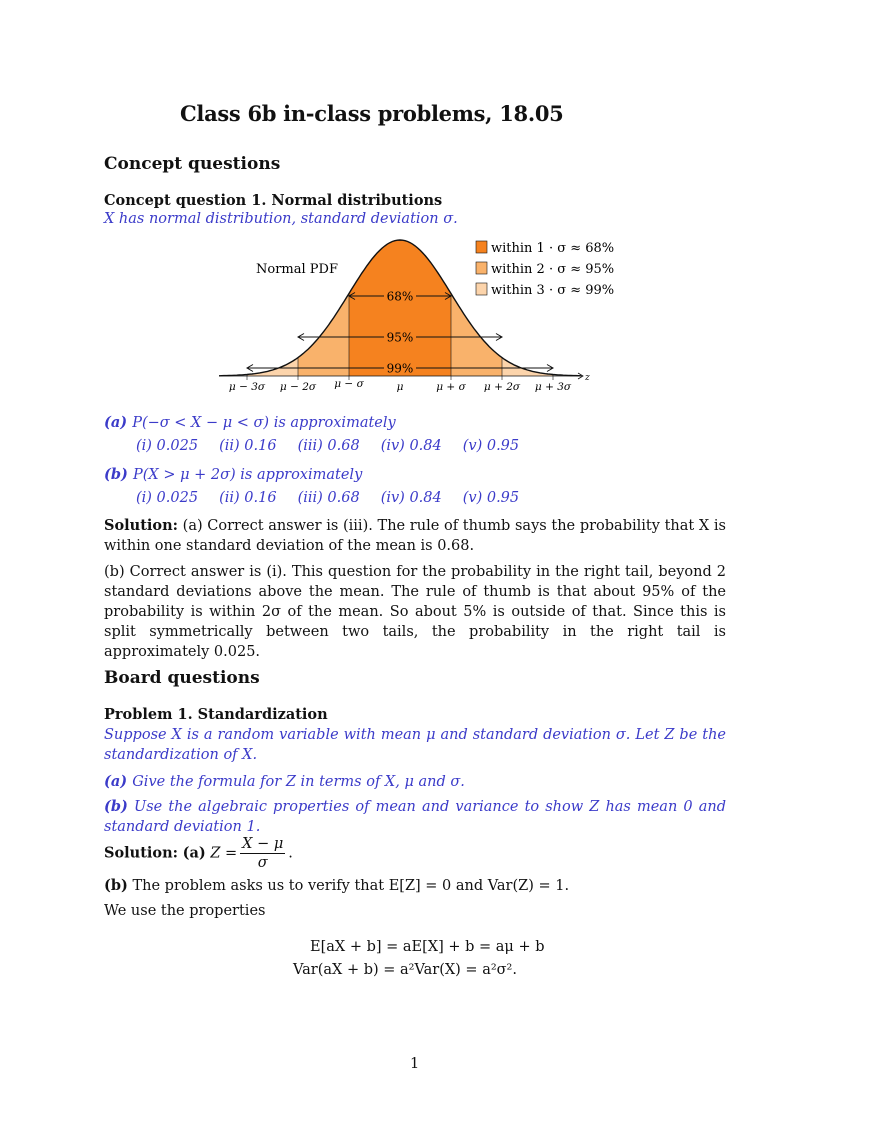 This screenshot has height=1139, width=880. What do you see at coordinates (405, 970) in the screenshot?
I see `equation-variance: Var(aX + b) = a²Var(X) = a²σ².` at bounding box center [405, 970].